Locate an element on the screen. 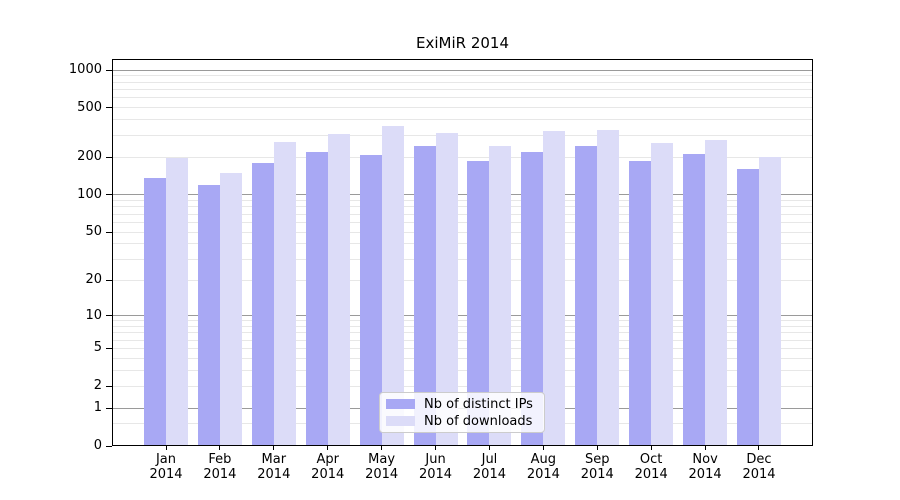 The width and height of the screenshot is (900, 500). x-tick-label: Jan 2014 is located at coordinates (166, 467).